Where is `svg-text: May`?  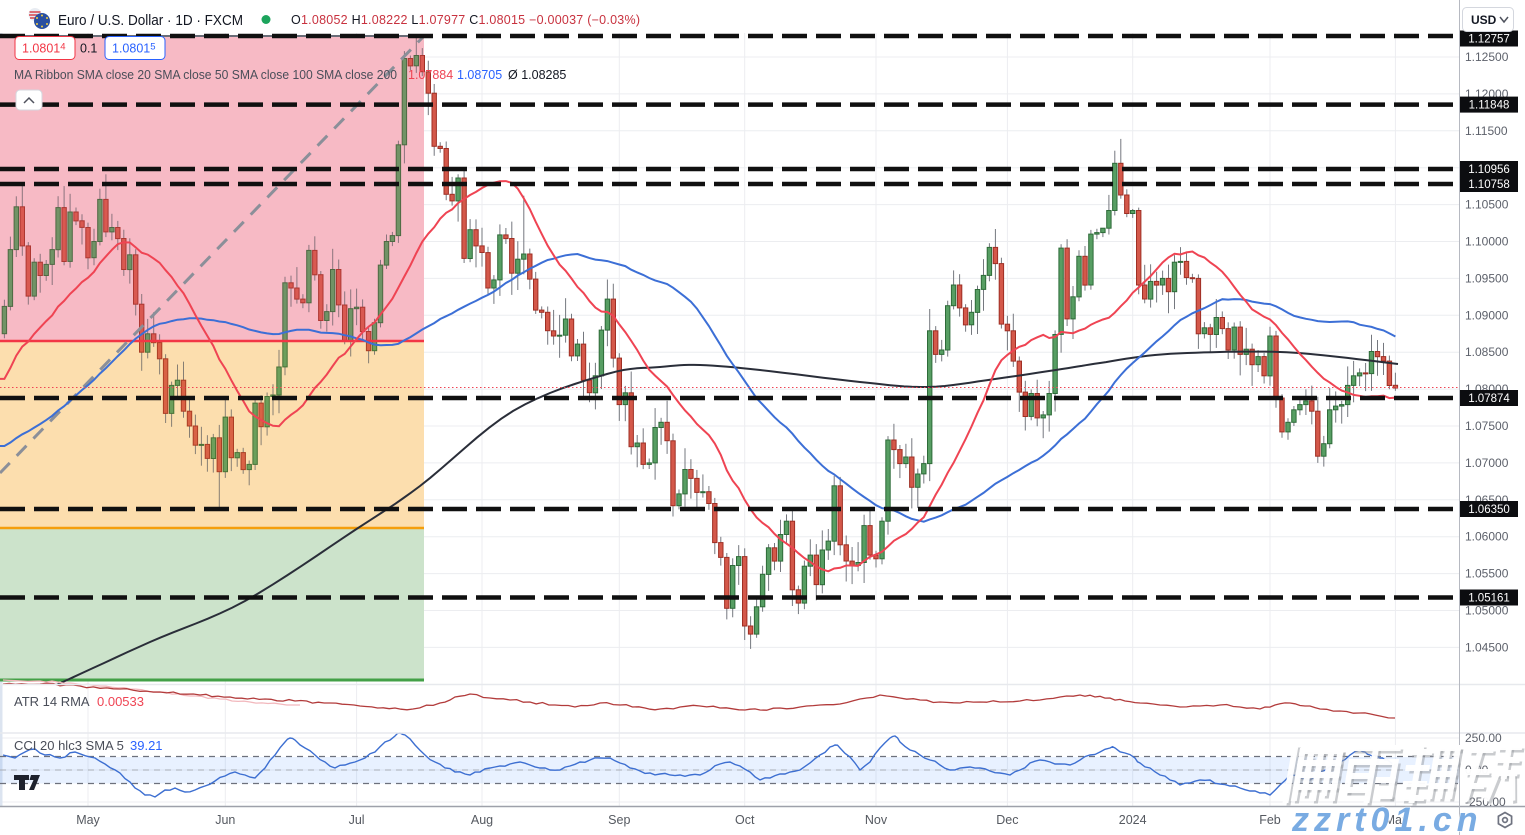 svg-text: May is located at coordinates (88, 820).